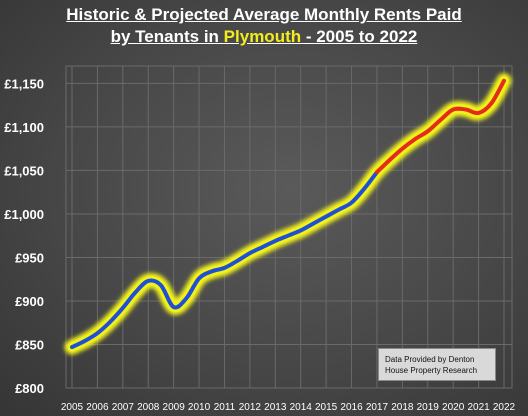  I want to click on series-line, so click(440, 126).